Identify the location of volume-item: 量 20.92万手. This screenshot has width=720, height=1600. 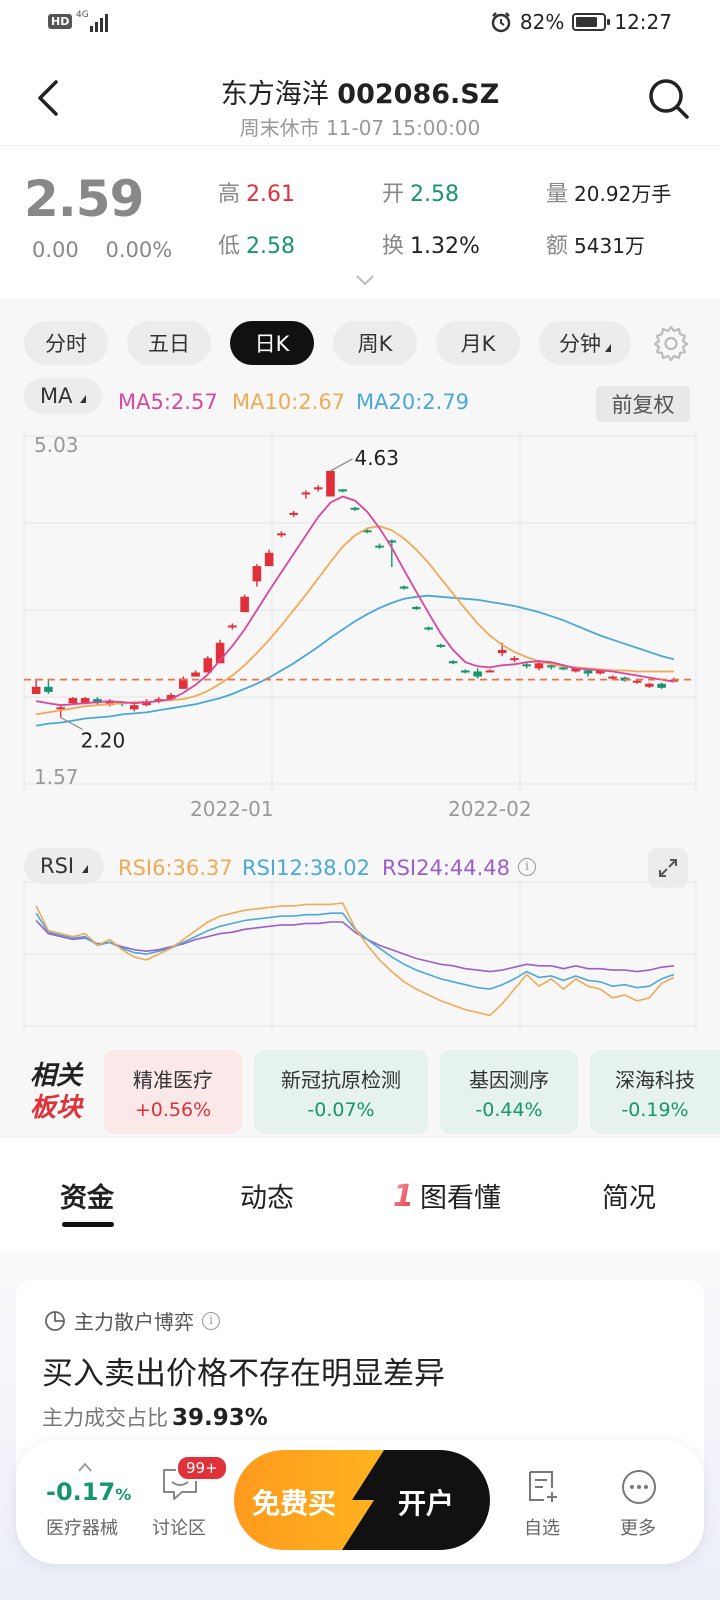
(608, 192).